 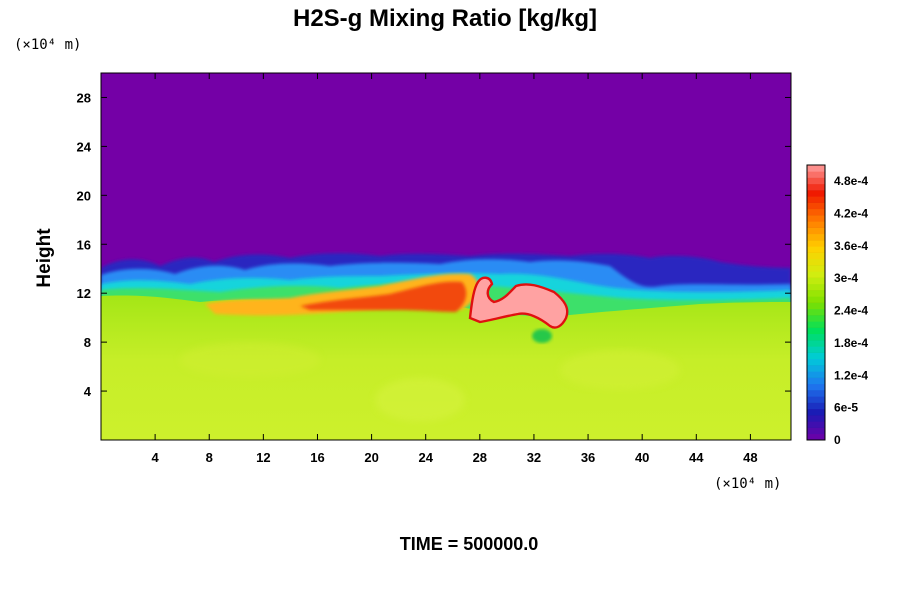 What do you see at coordinates (851, 246) in the screenshot?
I see `colorbar-tick-label: 3.6e-4` at bounding box center [851, 246].